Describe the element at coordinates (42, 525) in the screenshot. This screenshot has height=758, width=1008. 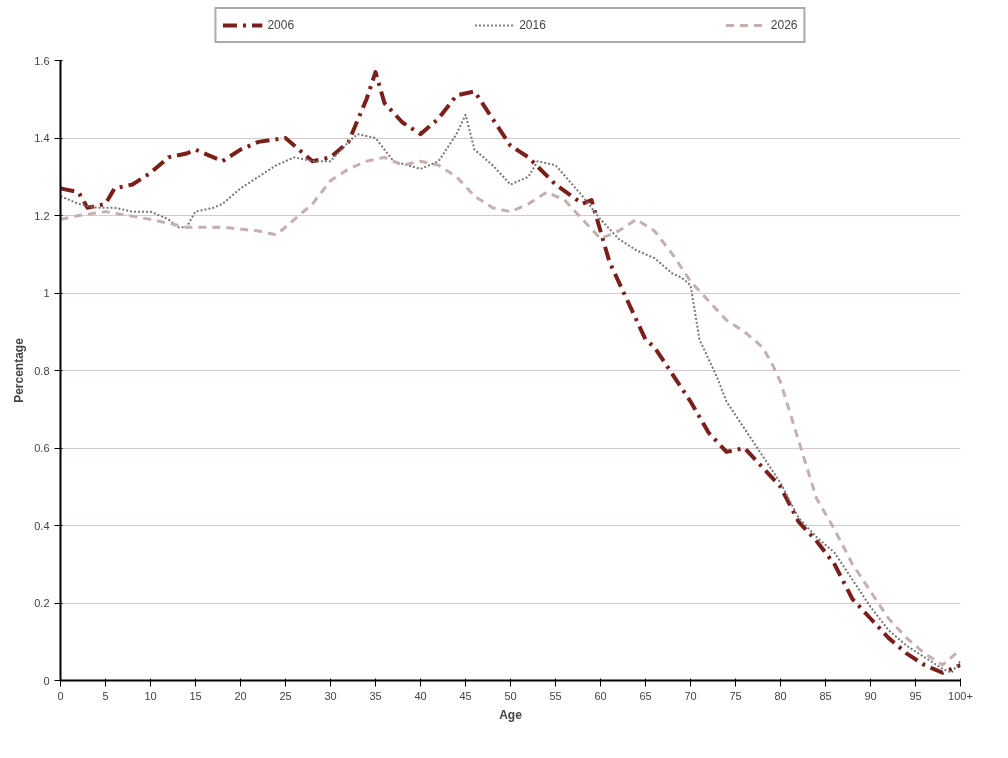
I see `y-tick-label: 0.4` at that location.